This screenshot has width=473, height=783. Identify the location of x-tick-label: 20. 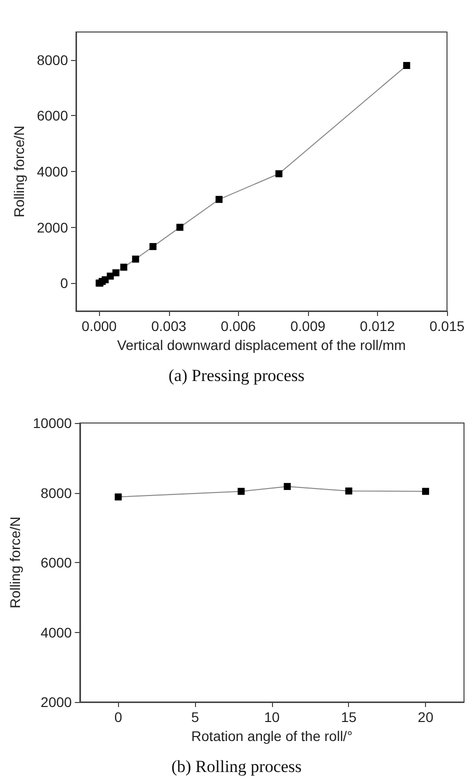
(426, 717).